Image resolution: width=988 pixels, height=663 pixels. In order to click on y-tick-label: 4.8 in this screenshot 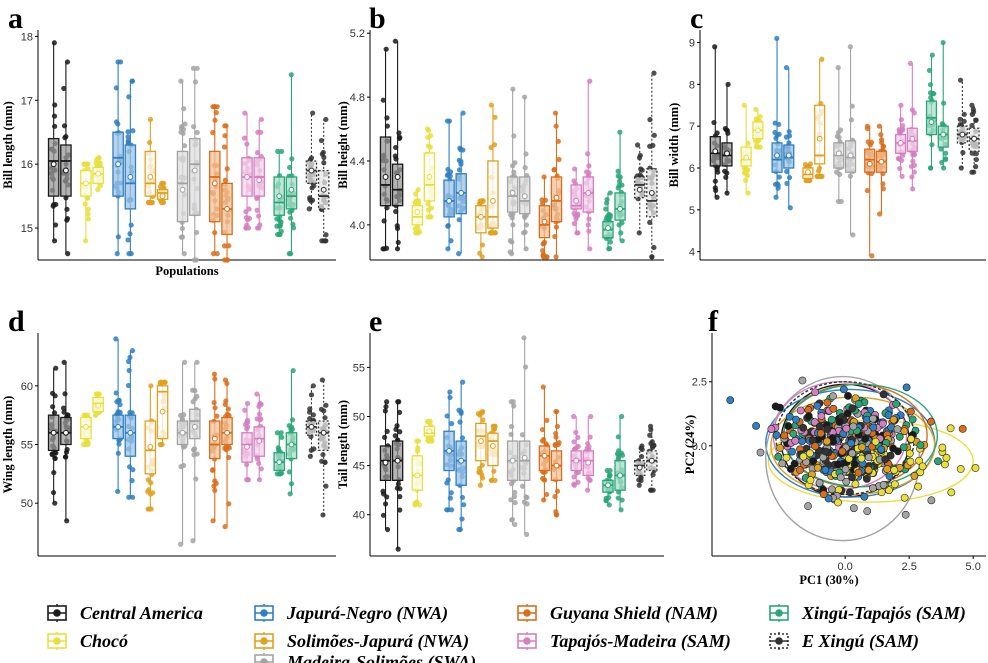, I will do `click(357, 98)`.